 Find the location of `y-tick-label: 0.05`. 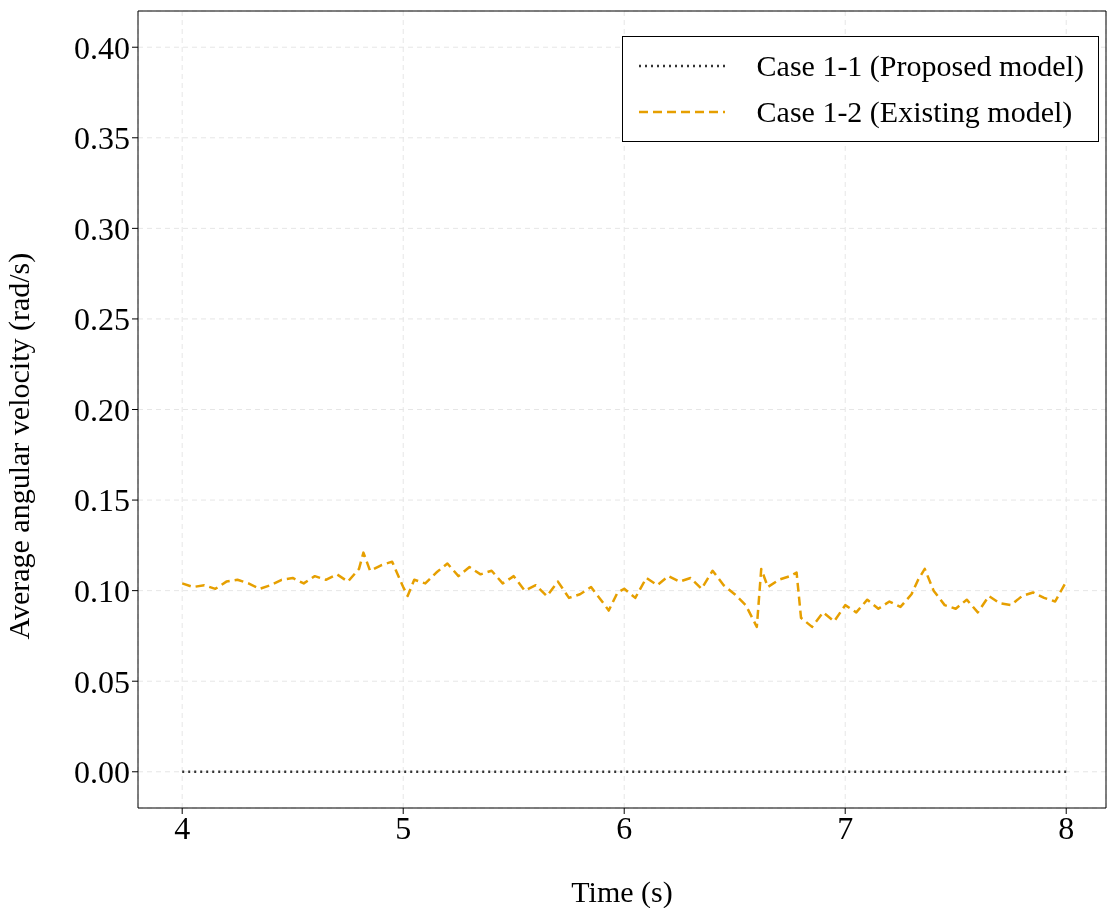

y-tick-label: 0.05 is located at coordinates (102, 681).